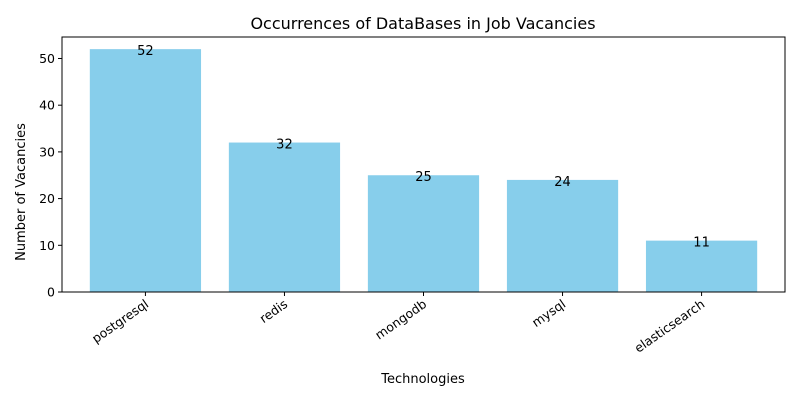 The height and width of the screenshot is (404, 800). What do you see at coordinates (145, 51) in the screenshot?
I see `data-label-postgresql: 52` at bounding box center [145, 51].